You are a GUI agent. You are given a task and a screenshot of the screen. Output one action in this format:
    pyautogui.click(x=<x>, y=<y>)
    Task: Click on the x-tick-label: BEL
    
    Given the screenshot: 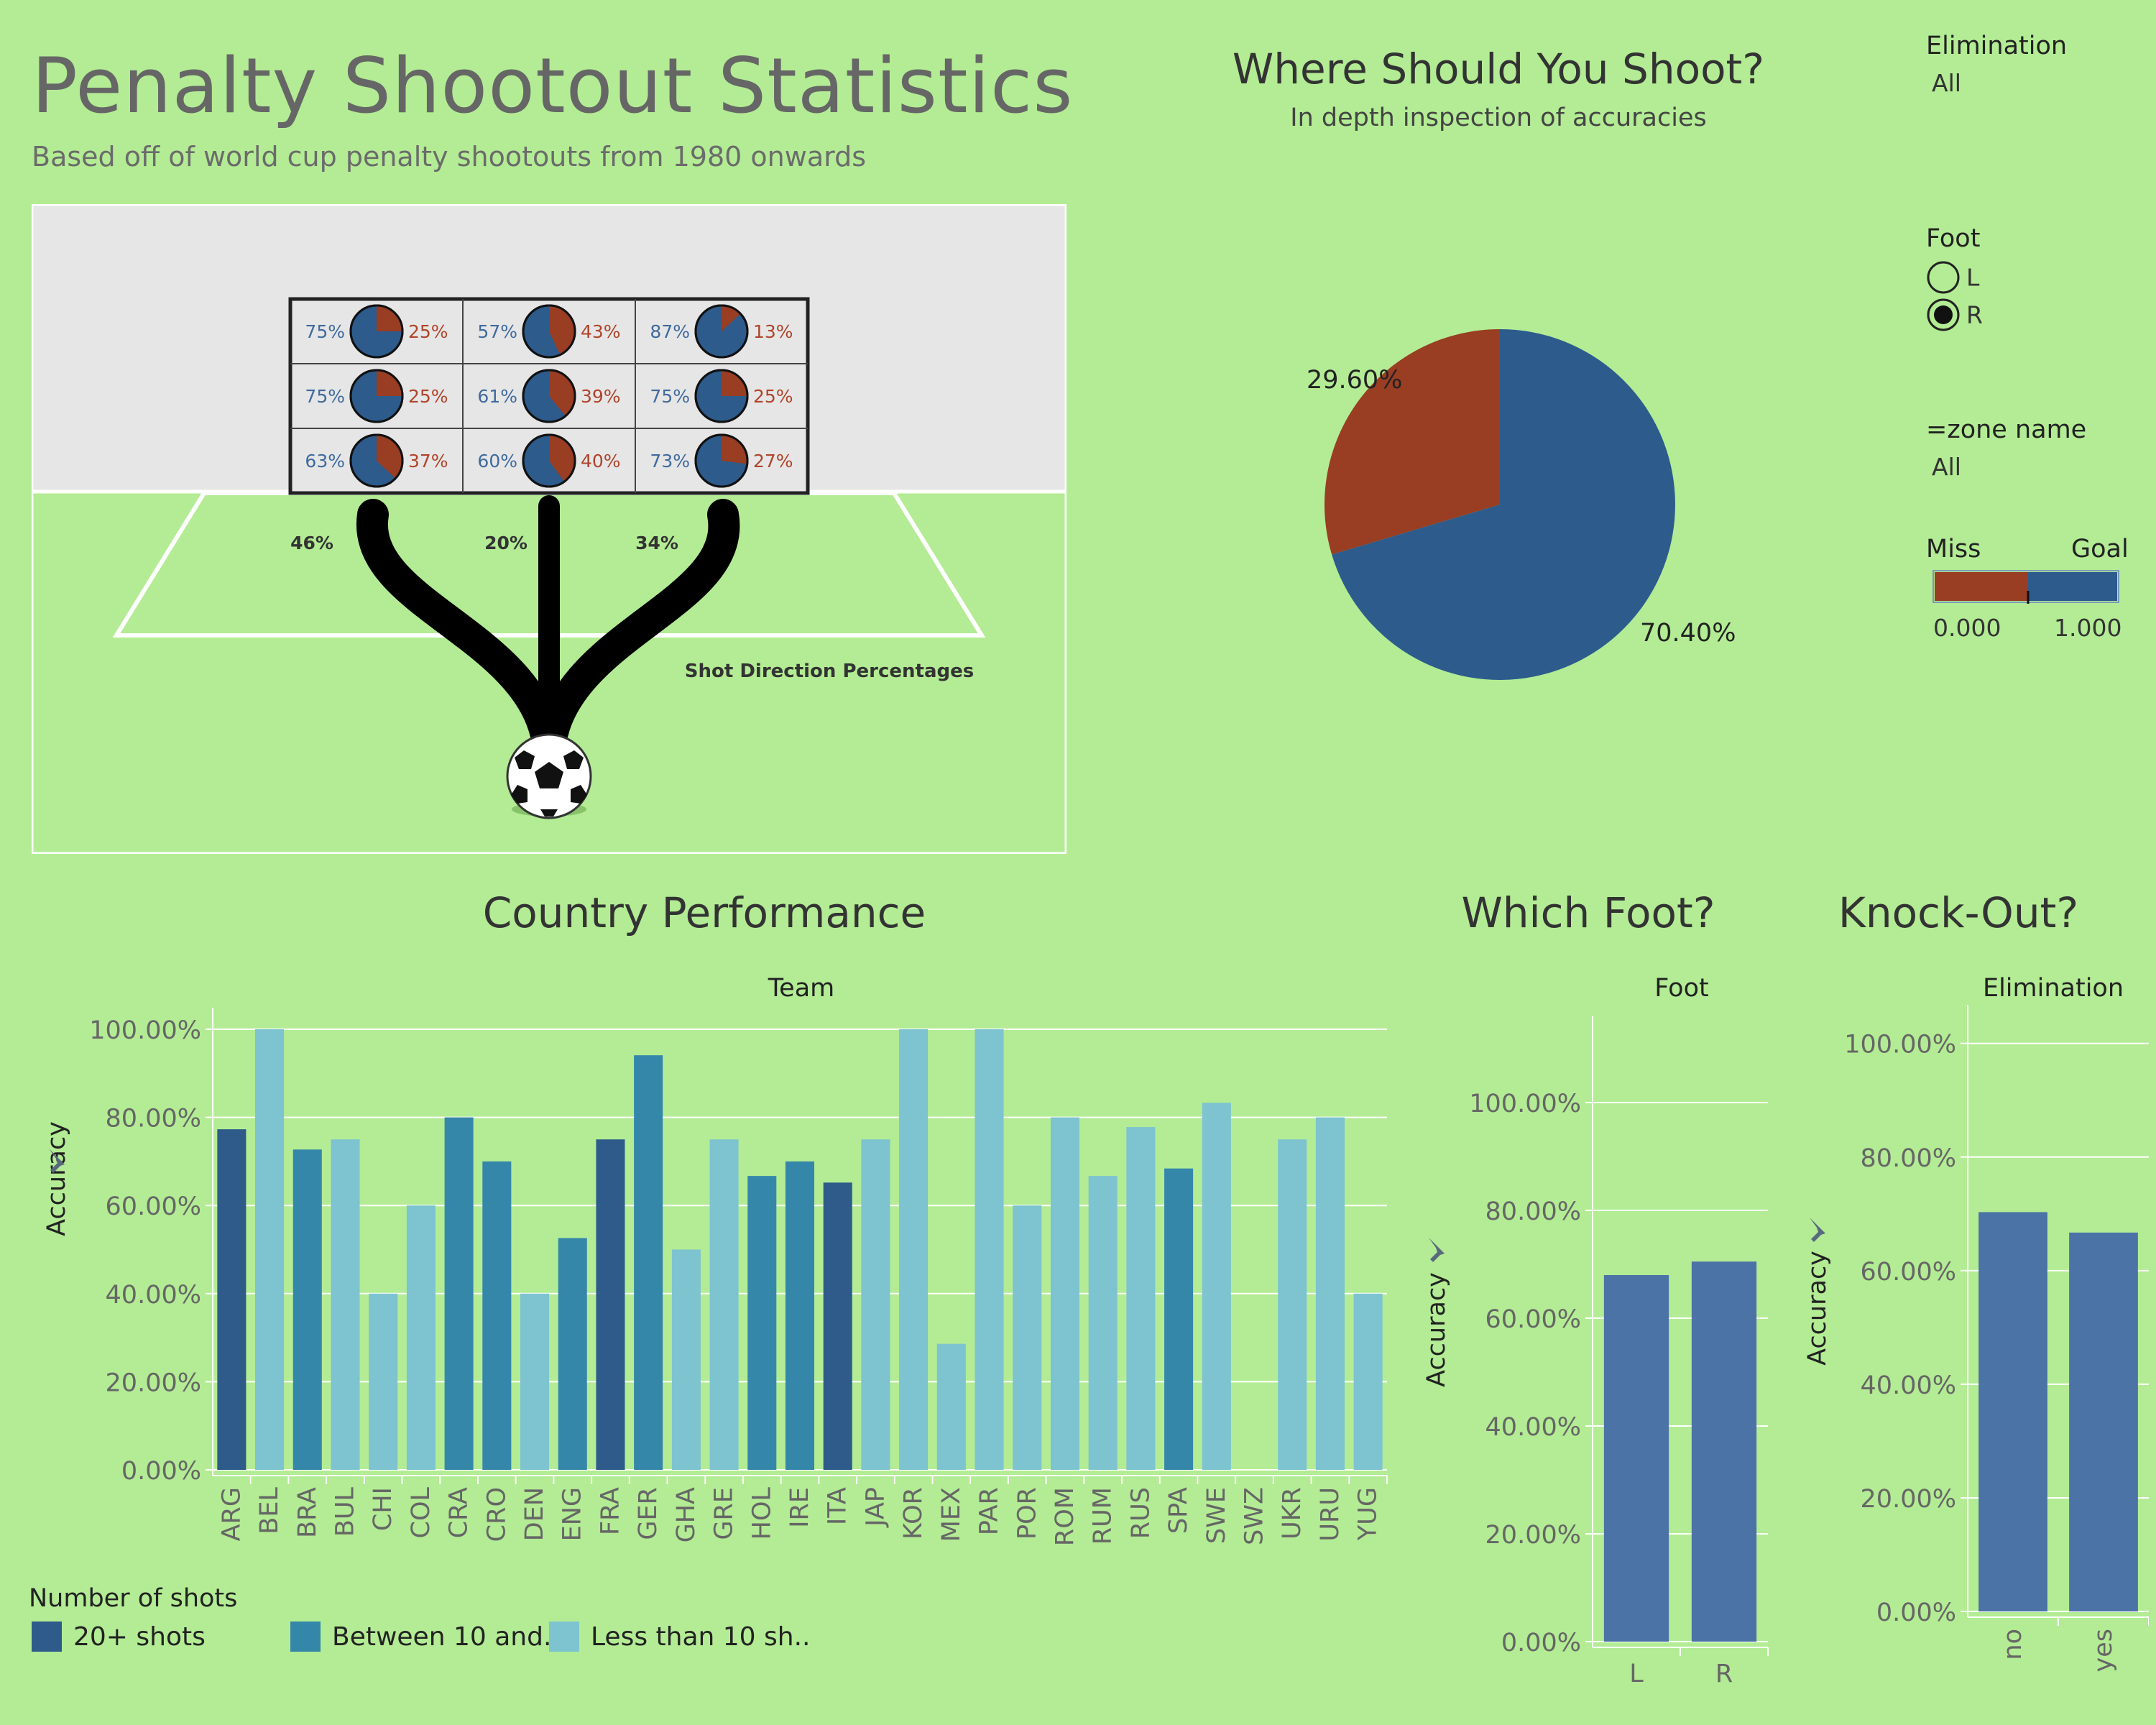 What is the action you would take?
    pyautogui.click(x=269, y=1510)
    